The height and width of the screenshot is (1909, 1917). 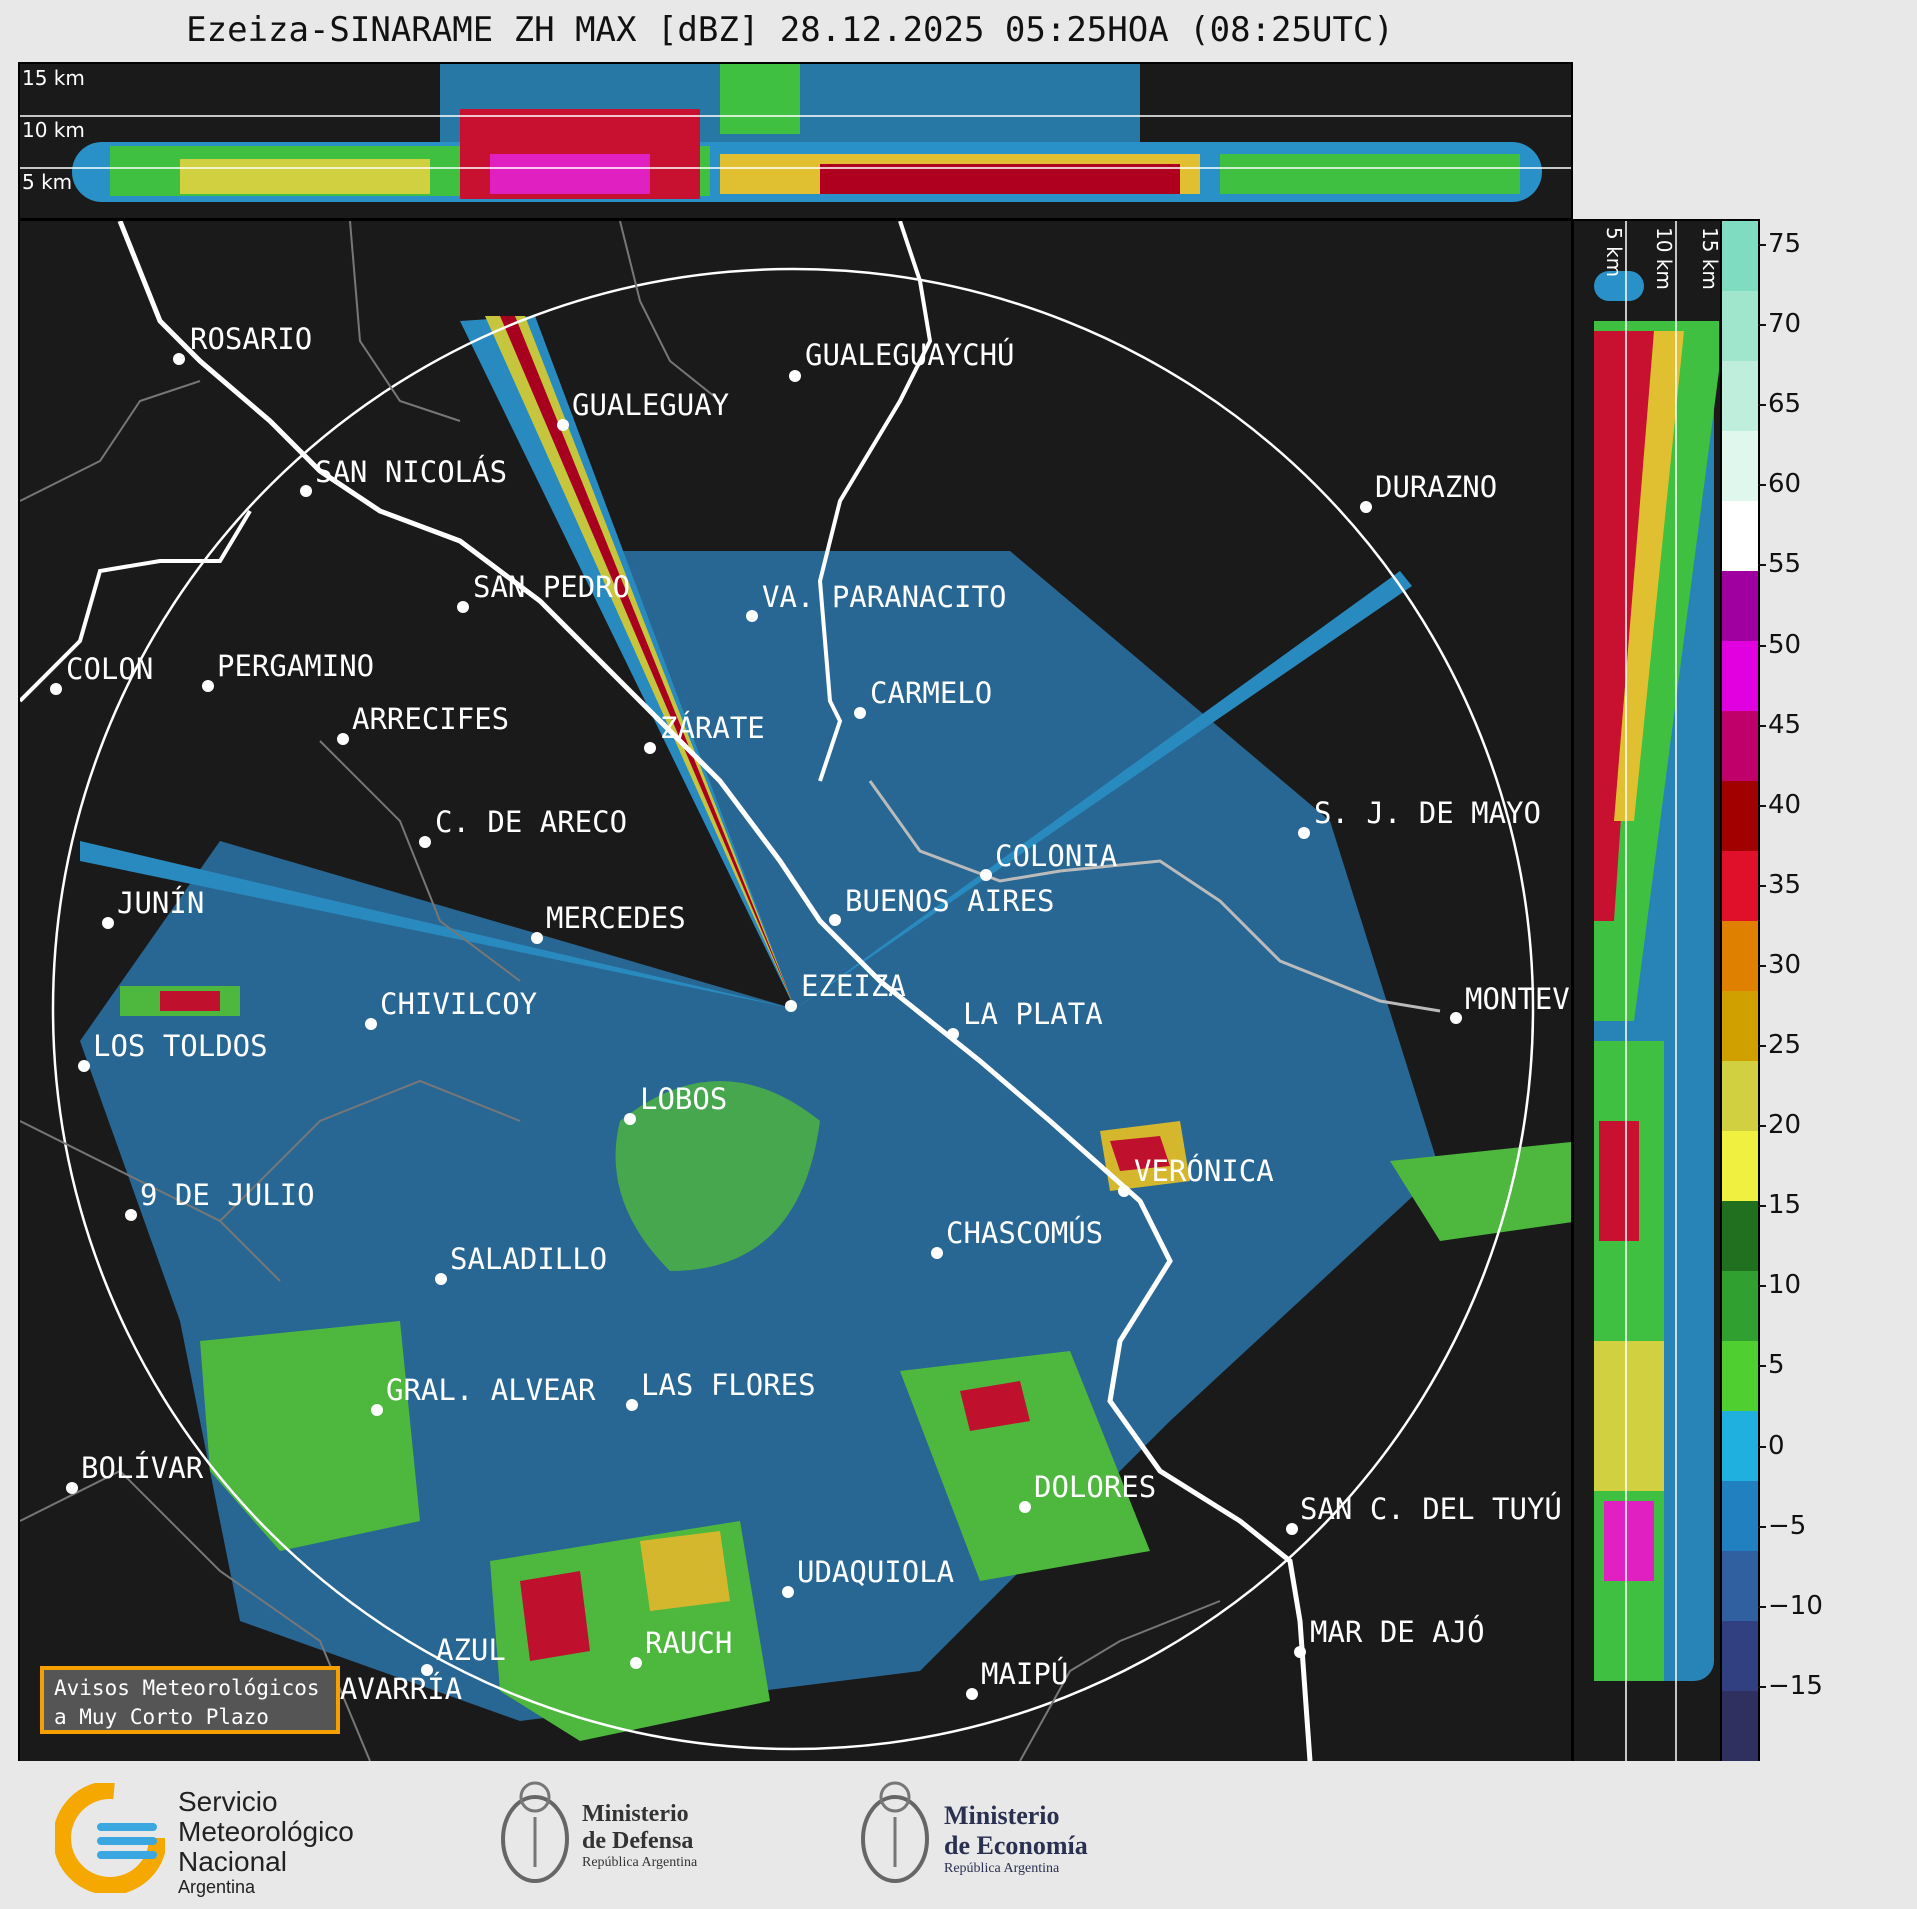 I want to click on city-dot-chivilcoy, so click(x=371, y=1024).